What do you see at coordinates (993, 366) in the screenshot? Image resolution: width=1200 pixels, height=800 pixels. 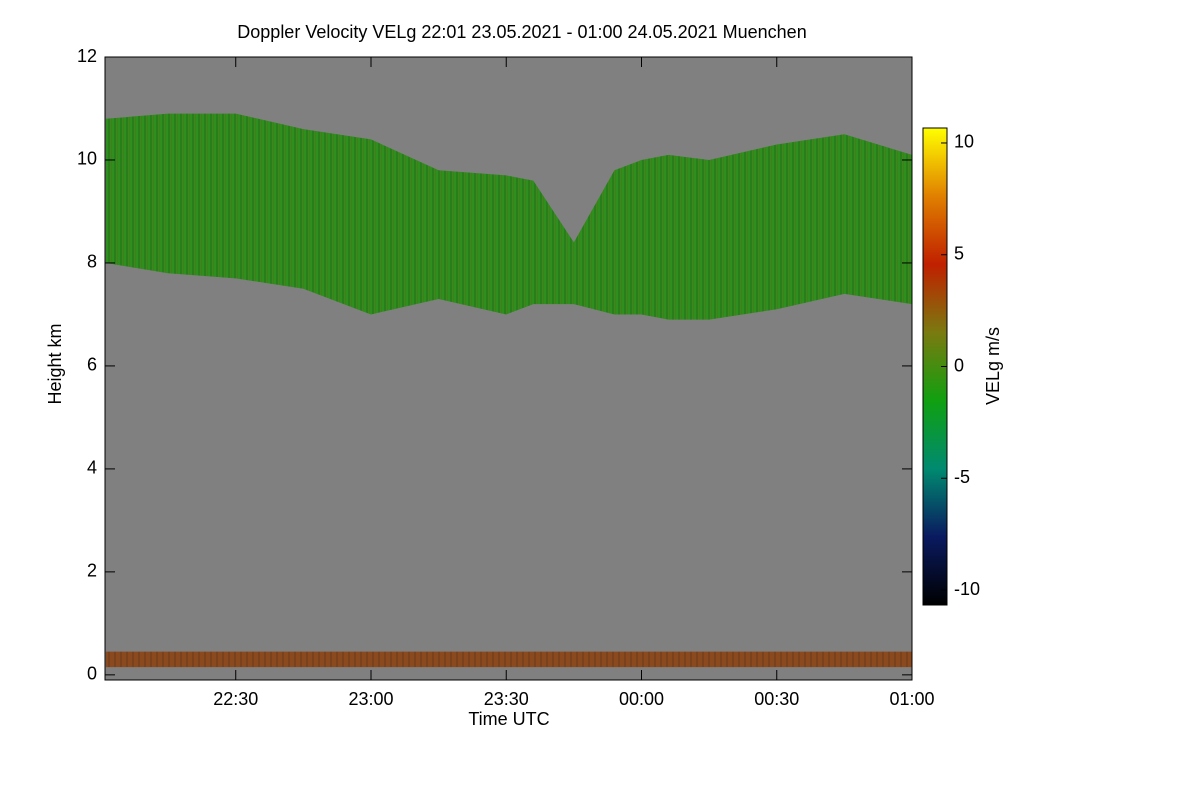 I see `colorbar-label: VELg m/s` at bounding box center [993, 366].